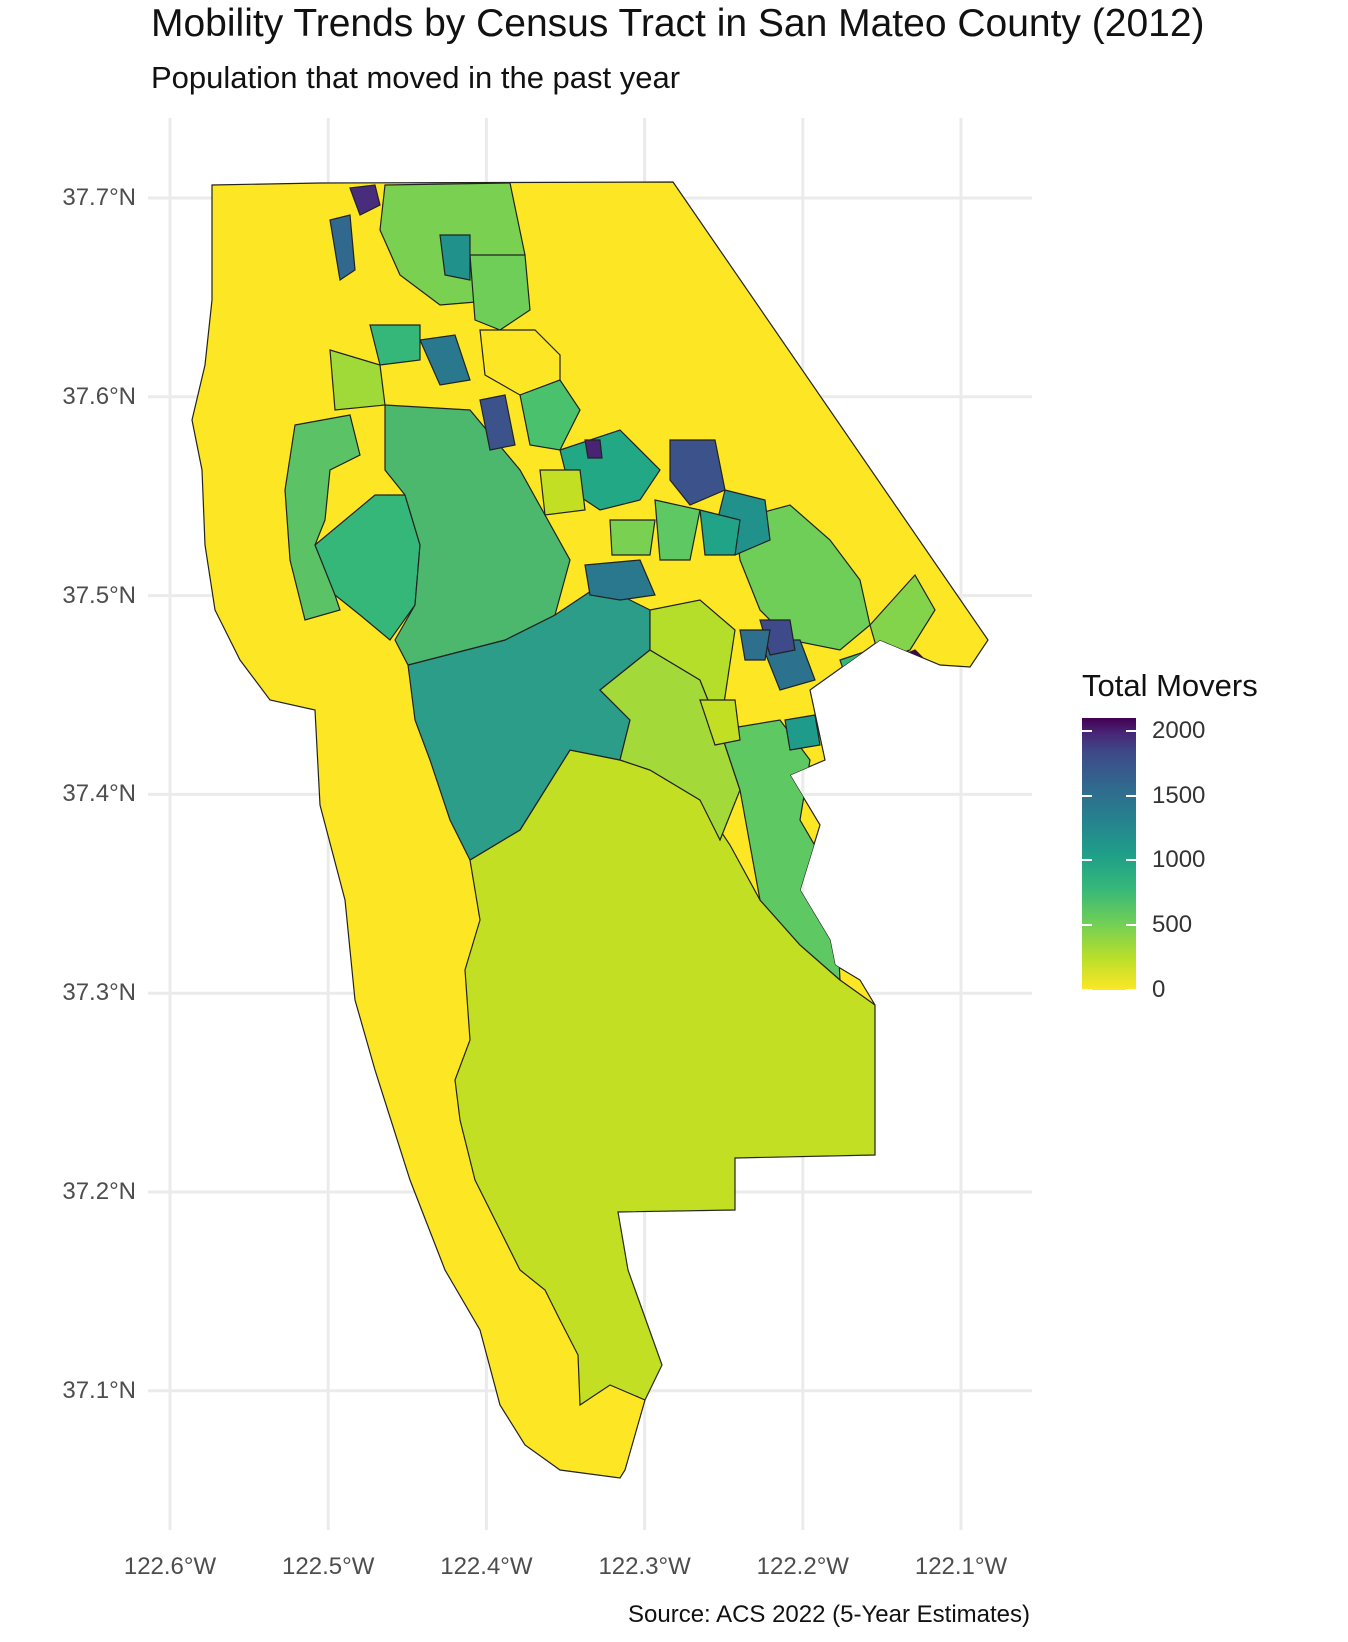 The image size is (1348, 1642). What do you see at coordinates (1172, 925) in the screenshot?
I see `legend-label: 500` at bounding box center [1172, 925].